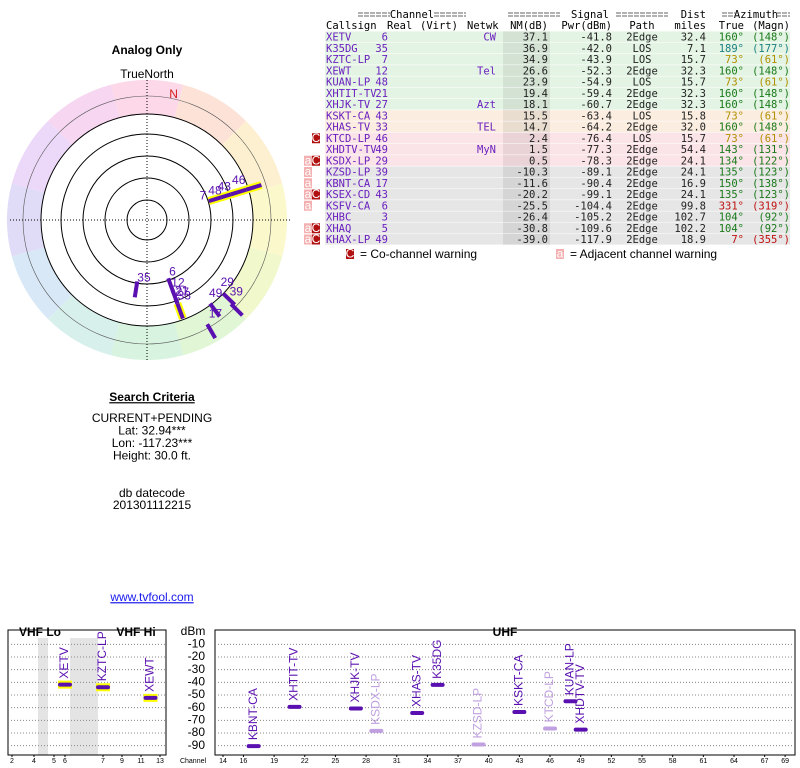 The width and height of the screenshot is (800, 768). What do you see at coordinates (538, 139) in the screenshot?
I see `cell-nm: 2.4` at bounding box center [538, 139].